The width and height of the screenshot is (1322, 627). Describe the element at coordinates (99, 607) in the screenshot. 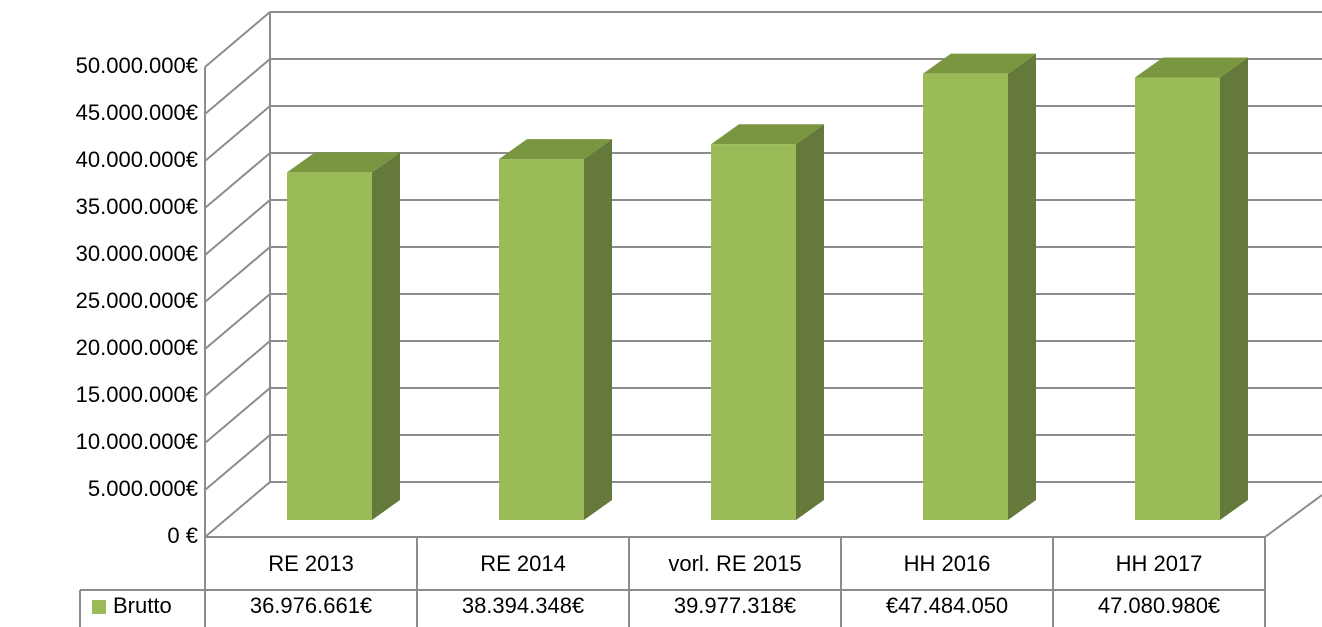

I see `legend-swatch` at that location.